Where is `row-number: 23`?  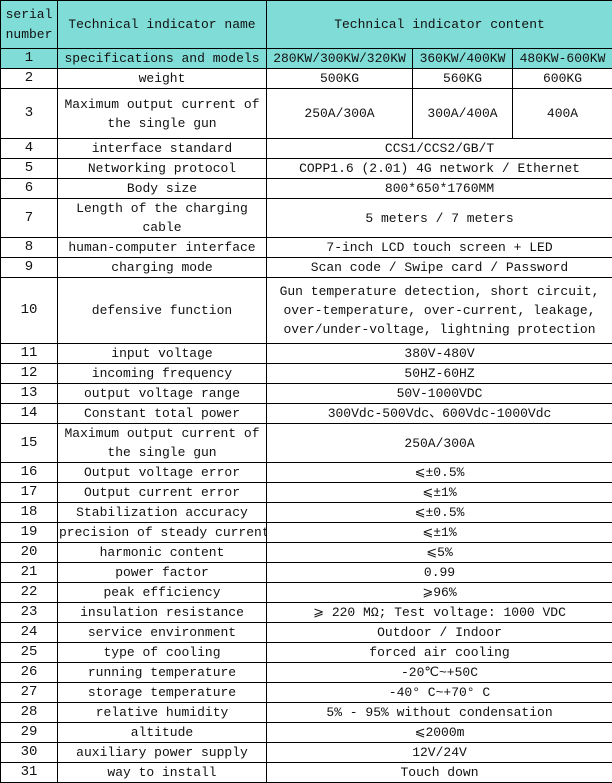 row-number: 23 is located at coordinates (29, 613).